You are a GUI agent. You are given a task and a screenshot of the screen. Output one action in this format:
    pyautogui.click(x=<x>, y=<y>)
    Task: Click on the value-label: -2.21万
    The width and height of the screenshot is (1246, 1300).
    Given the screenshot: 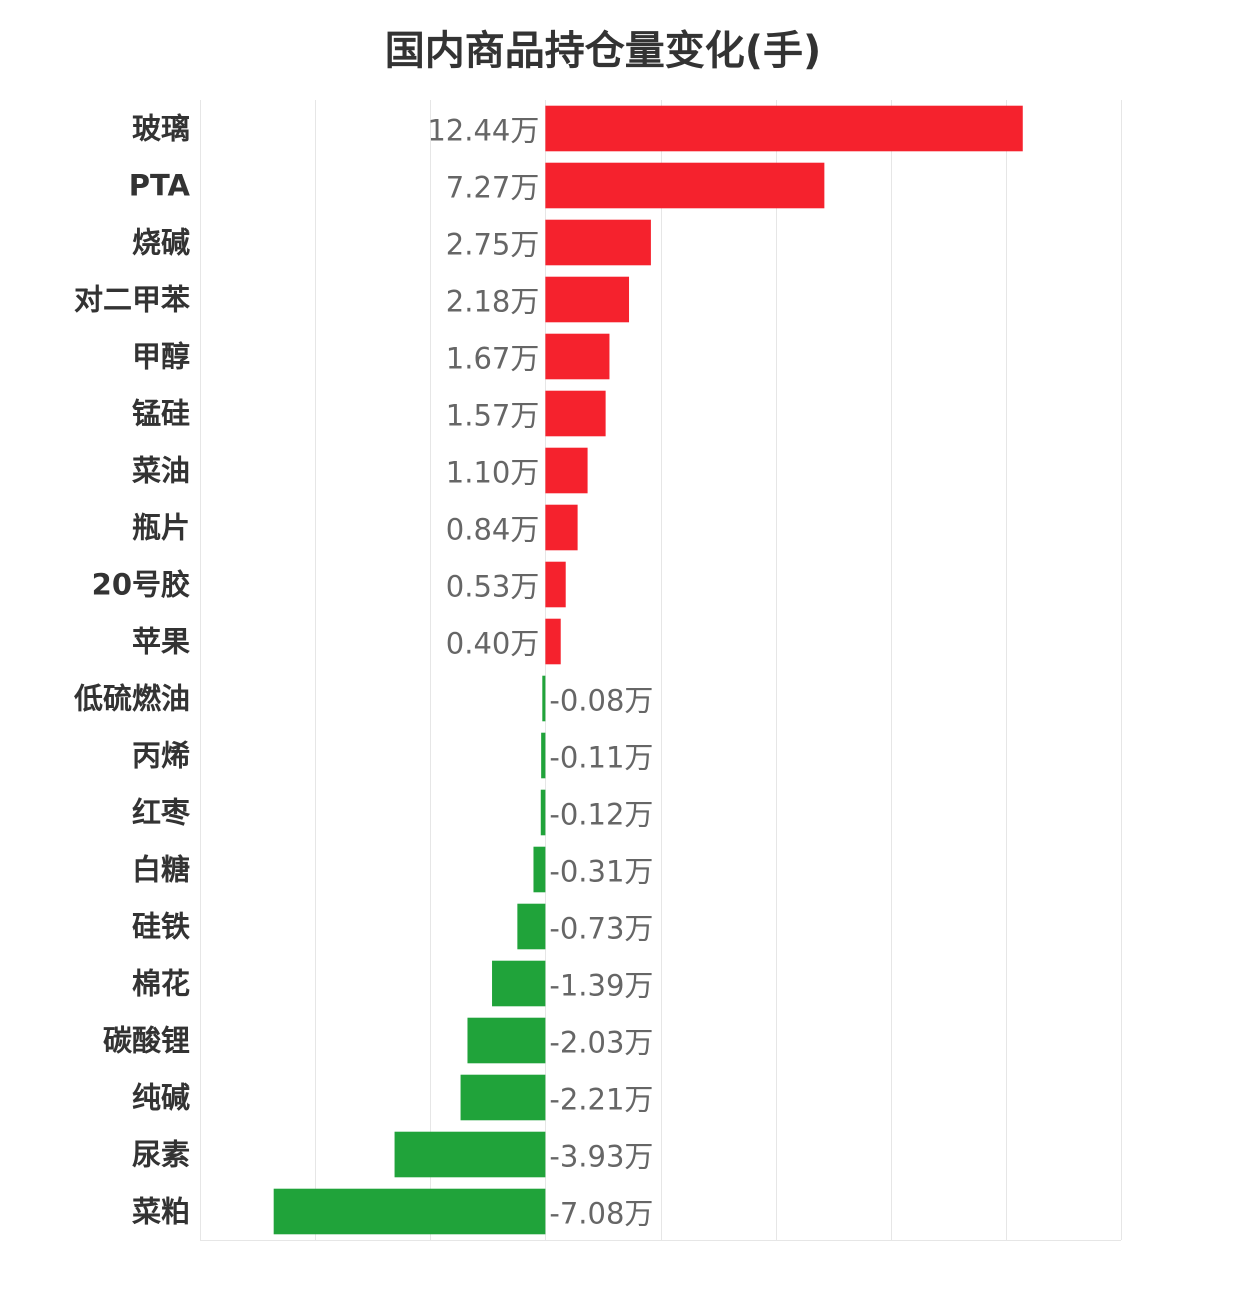 What is the action you would take?
    pyautogui.click(x=601, y=1100)
    